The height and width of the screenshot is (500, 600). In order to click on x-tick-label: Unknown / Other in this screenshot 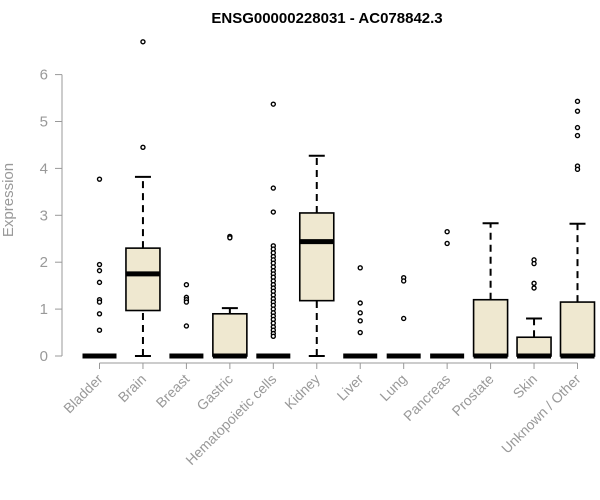, I will do `click(541, 414)`.